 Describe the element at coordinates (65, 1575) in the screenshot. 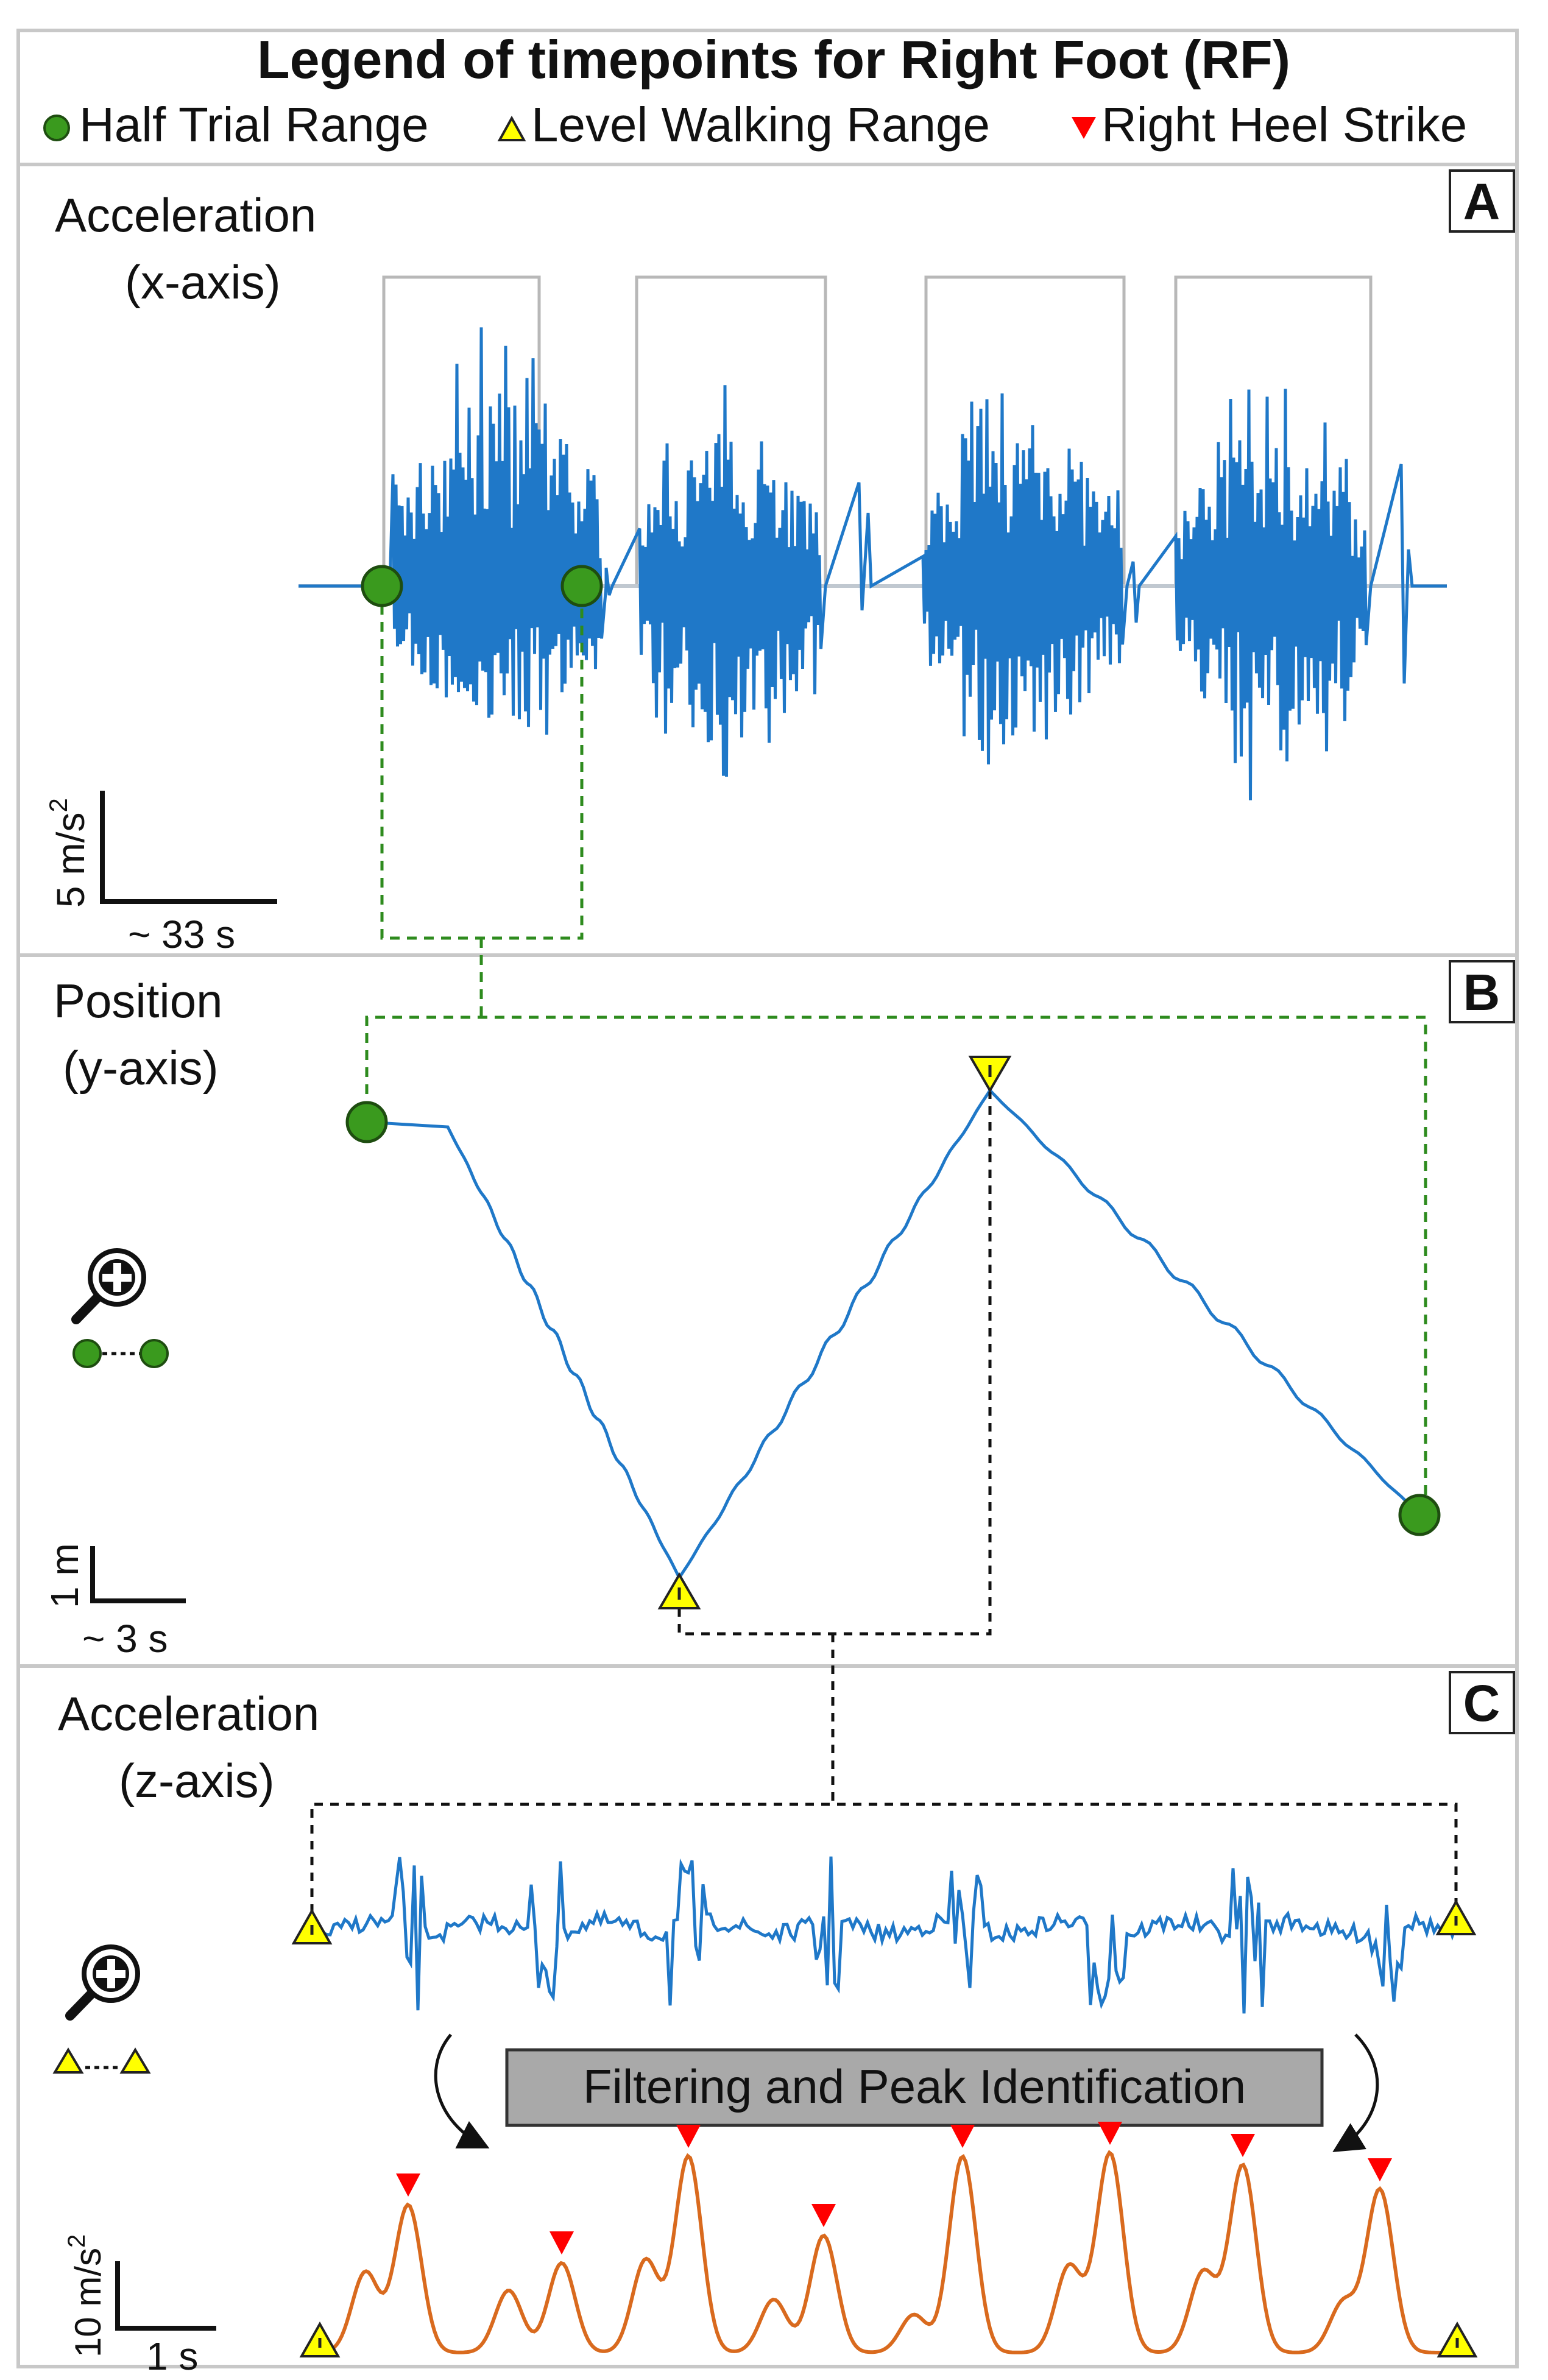

I see `panel-b-scale-y: 1 m` at that location.